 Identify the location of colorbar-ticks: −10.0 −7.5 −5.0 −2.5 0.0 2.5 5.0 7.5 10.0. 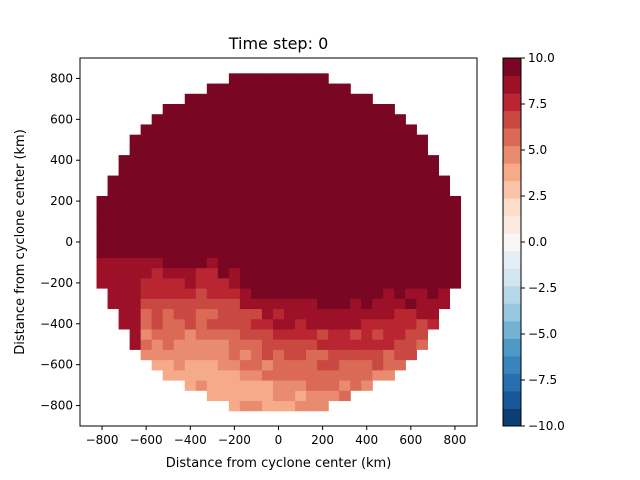
(543, 242).